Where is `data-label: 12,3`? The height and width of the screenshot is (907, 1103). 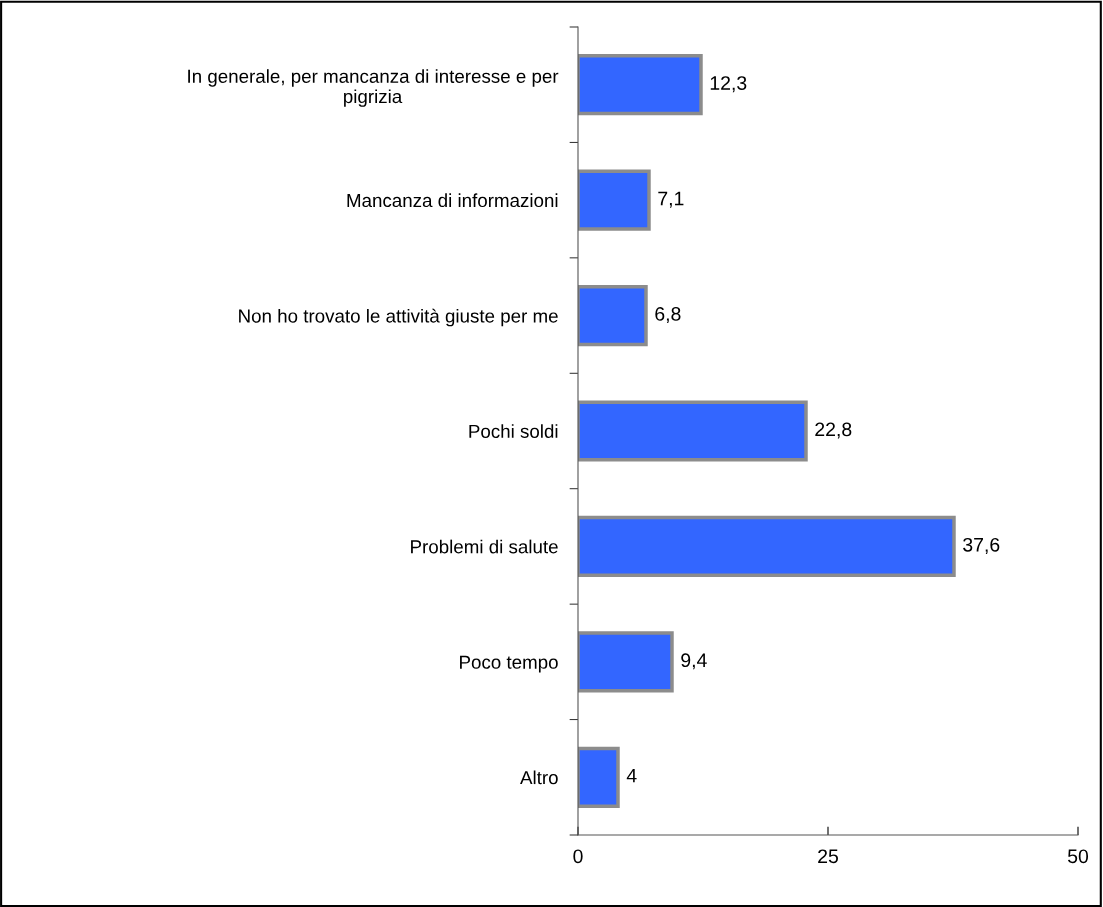 data-label: 12,3 is located at coordinates (728, 84).